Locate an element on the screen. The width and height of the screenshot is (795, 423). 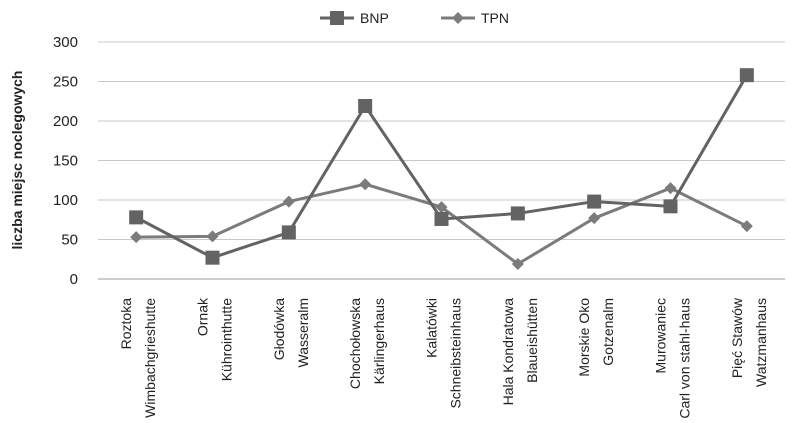
x-tick-label: Kalatówki Schneibsteinhaus is located at coordinates (444, 353).